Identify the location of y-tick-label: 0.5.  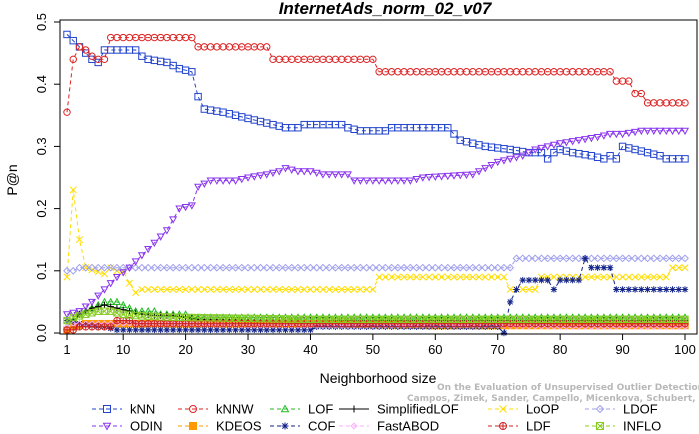
(41, 22).